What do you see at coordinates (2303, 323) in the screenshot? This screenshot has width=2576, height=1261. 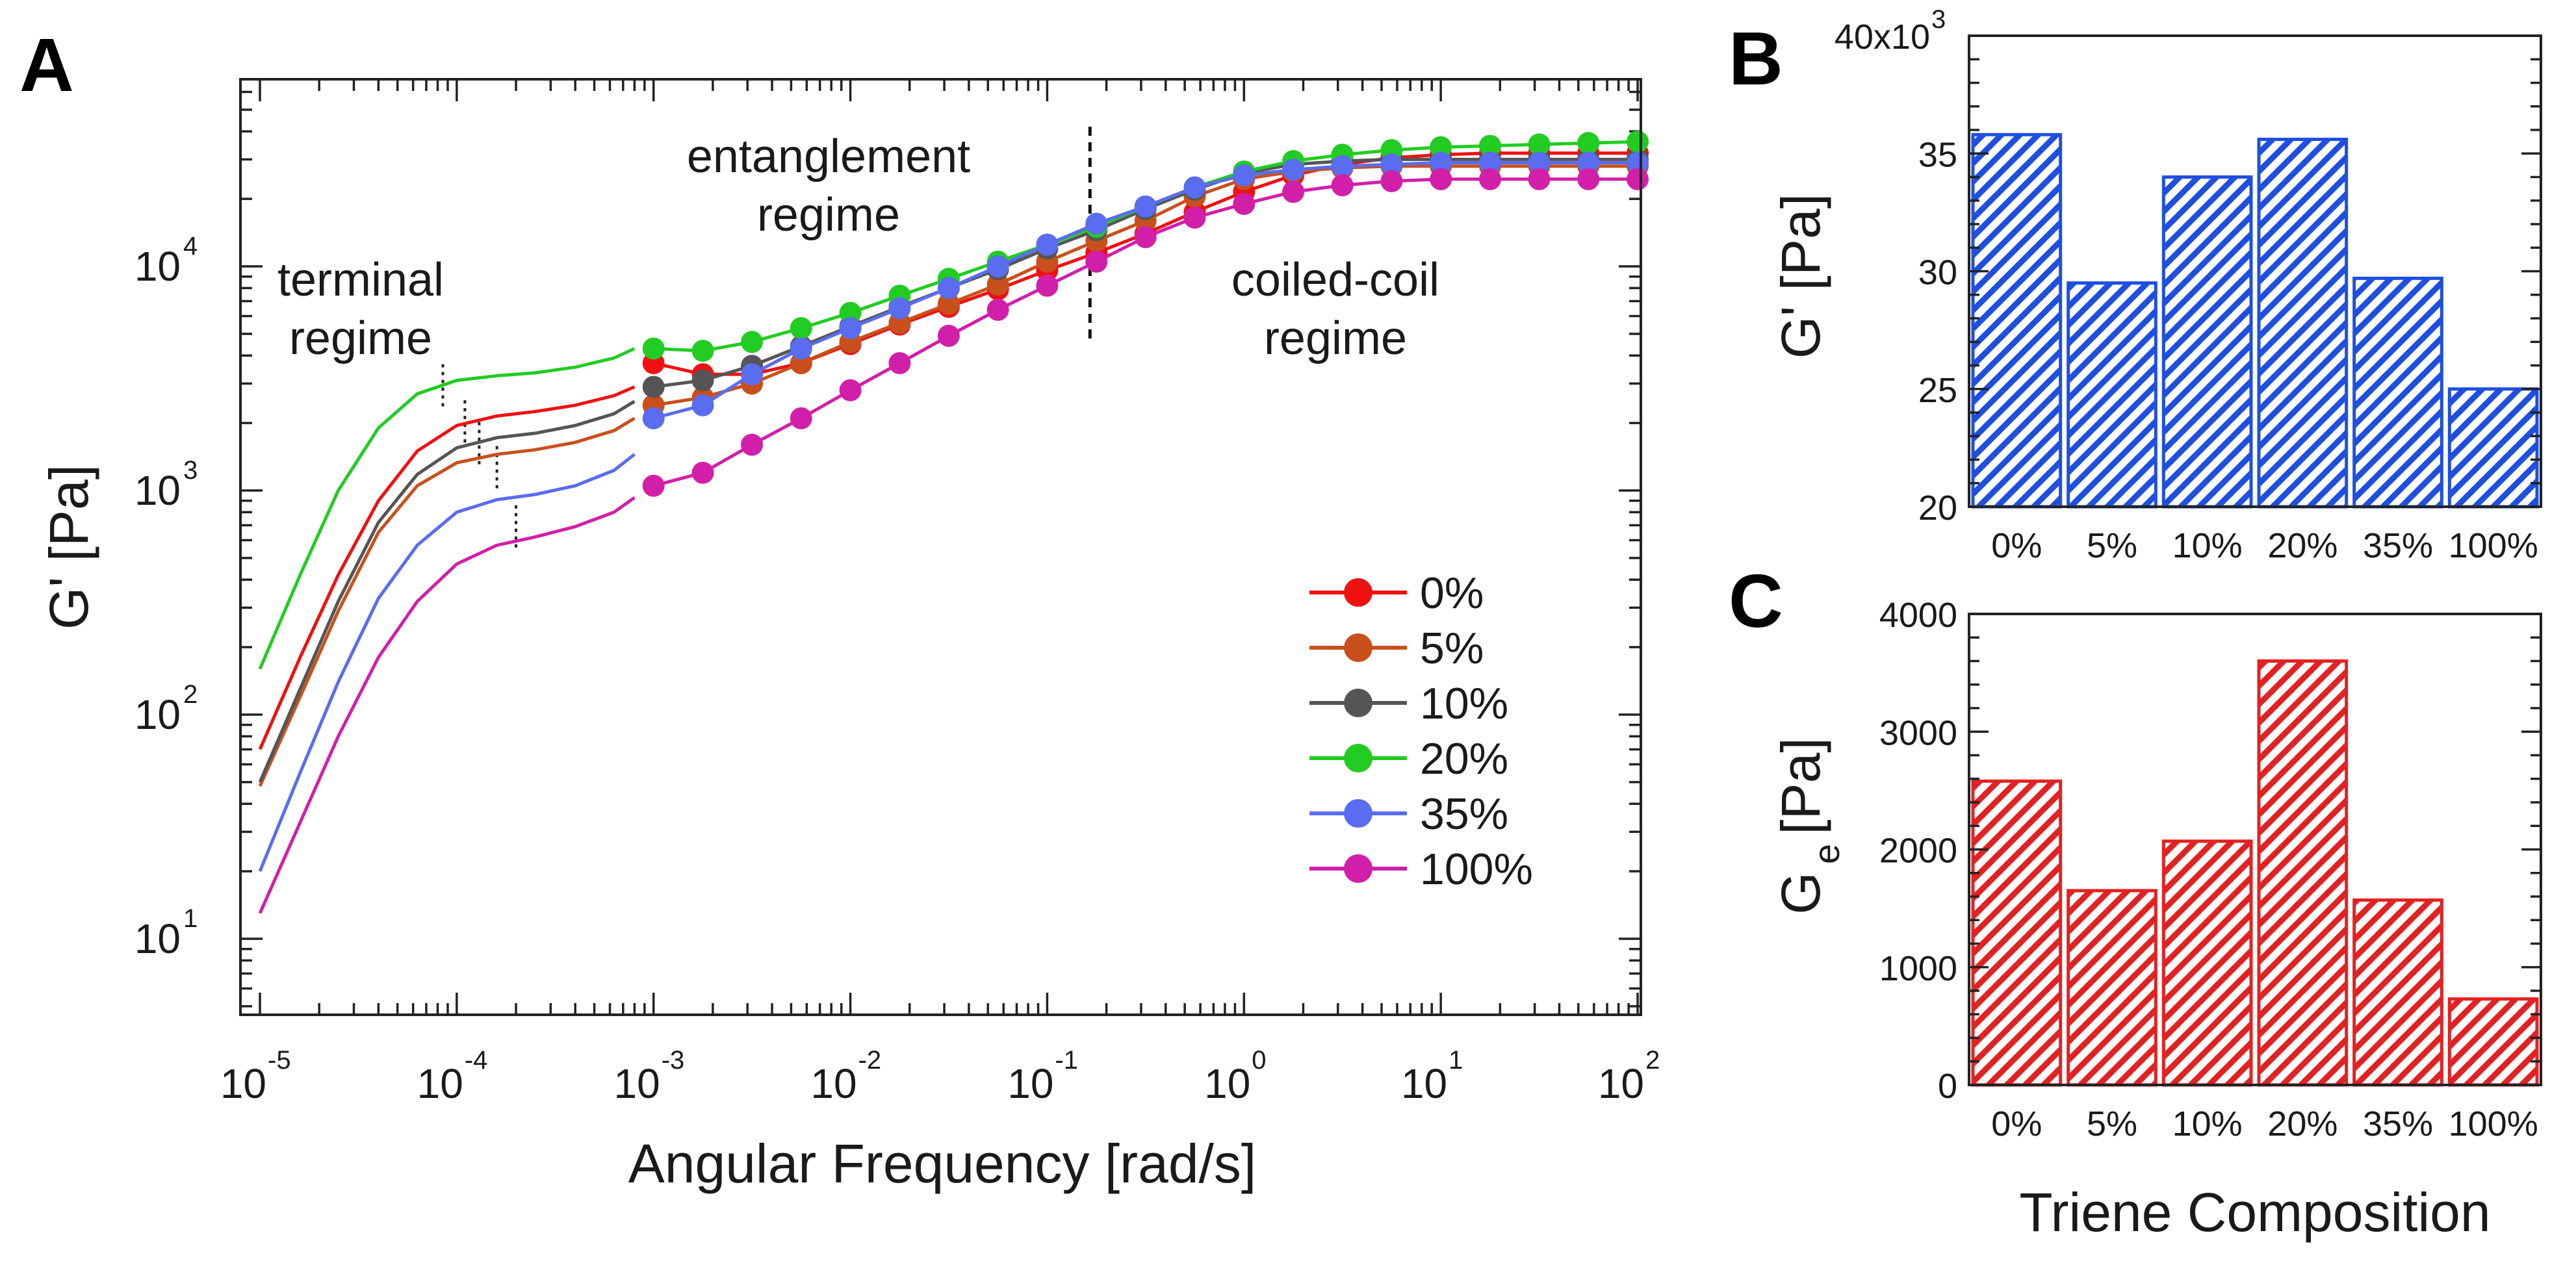 I see `bar-20pct` at bounding box center [2303, 323].